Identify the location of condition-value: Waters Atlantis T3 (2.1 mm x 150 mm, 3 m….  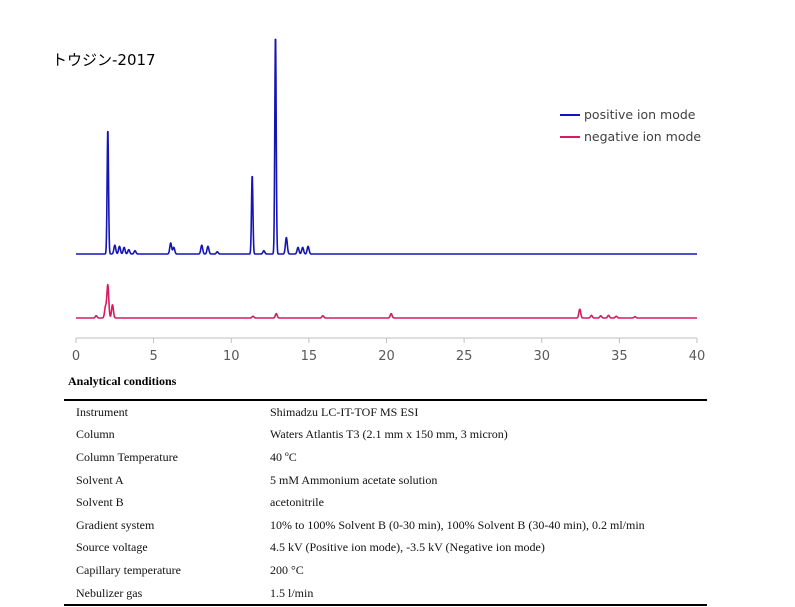
(389, 434).